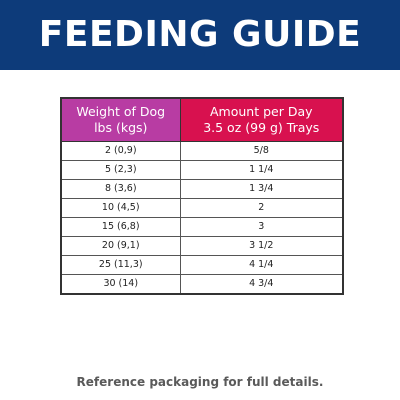 Image resolution: width=400 pixels, height=400 pixels. Describe the element at coordinates (120, 208) in the screenshot. I see `weight-cell: 10 (4,5)` at that location.